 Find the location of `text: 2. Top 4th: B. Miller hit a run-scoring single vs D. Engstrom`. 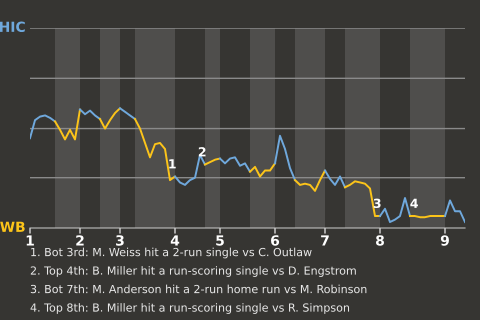

text: 2. Top 4th: B. Miller hit a run-scoring single vs D. Engstrom is located at coordinates (193, 271).